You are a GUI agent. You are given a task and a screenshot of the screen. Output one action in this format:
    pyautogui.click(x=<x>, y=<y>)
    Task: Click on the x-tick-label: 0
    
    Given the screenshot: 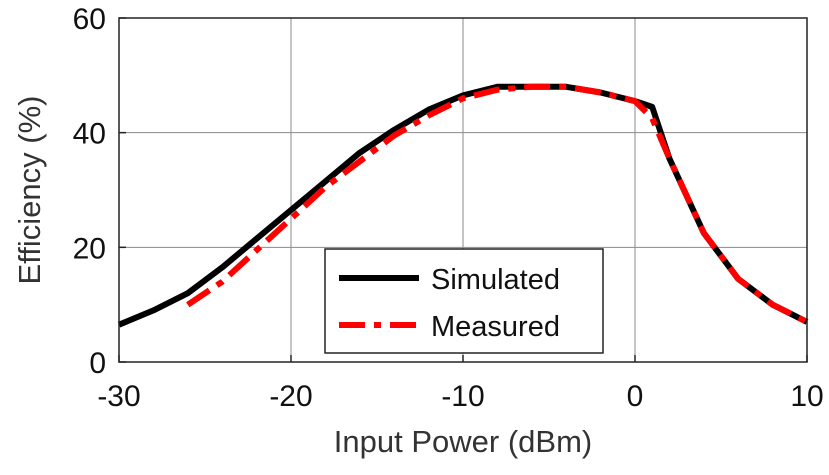 What is the action you would take?
    pyautogui.click(x=635, y=396)
    